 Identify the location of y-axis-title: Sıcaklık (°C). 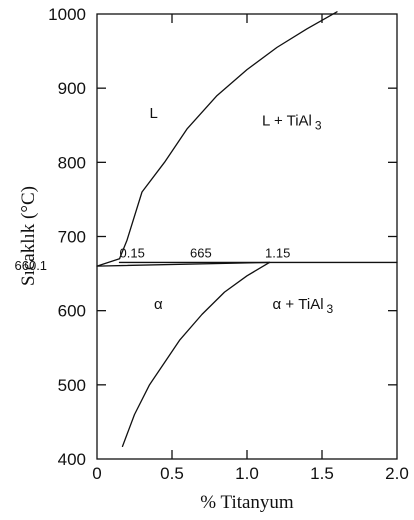
(28, 236).